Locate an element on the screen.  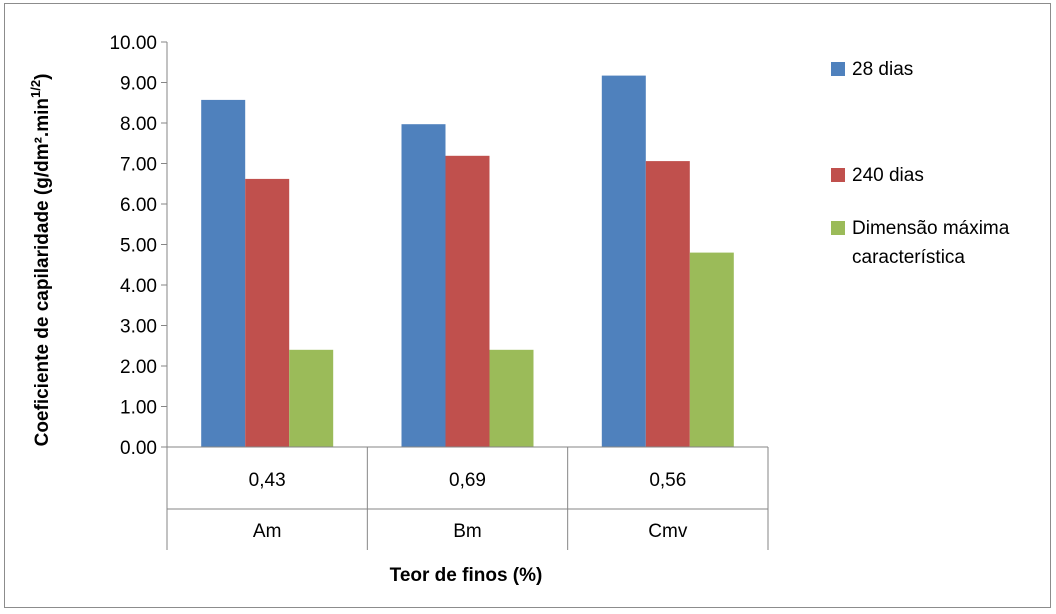
y-tick-label: 5.00 is located at coordinates (138, 246).